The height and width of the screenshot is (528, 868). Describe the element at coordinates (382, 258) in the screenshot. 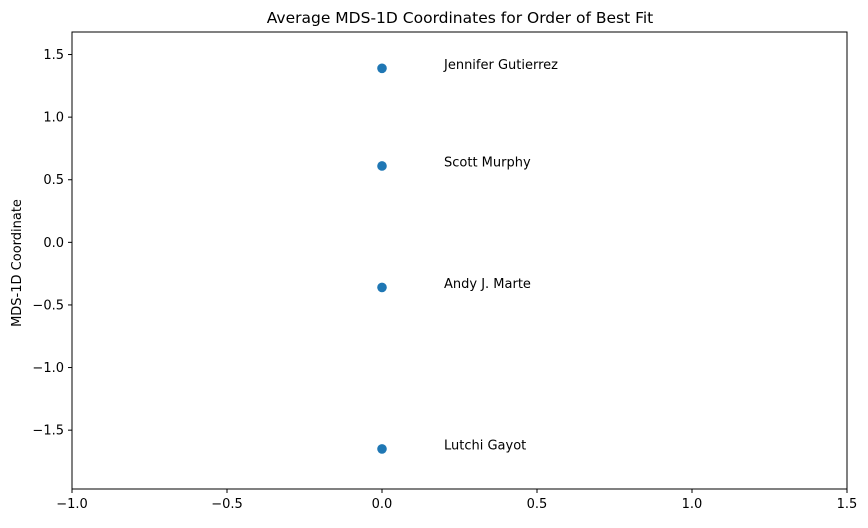

I see `data-points` at that location.